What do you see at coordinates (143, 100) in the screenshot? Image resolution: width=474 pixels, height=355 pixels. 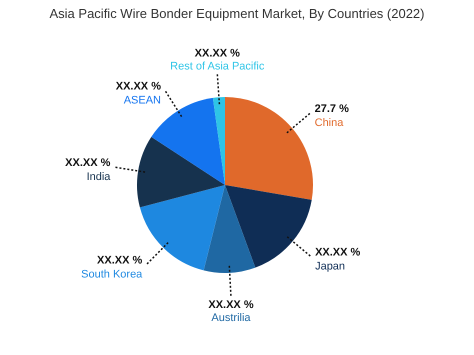 I see `slice-label: ASEAN` at bounding box center [143, 100].